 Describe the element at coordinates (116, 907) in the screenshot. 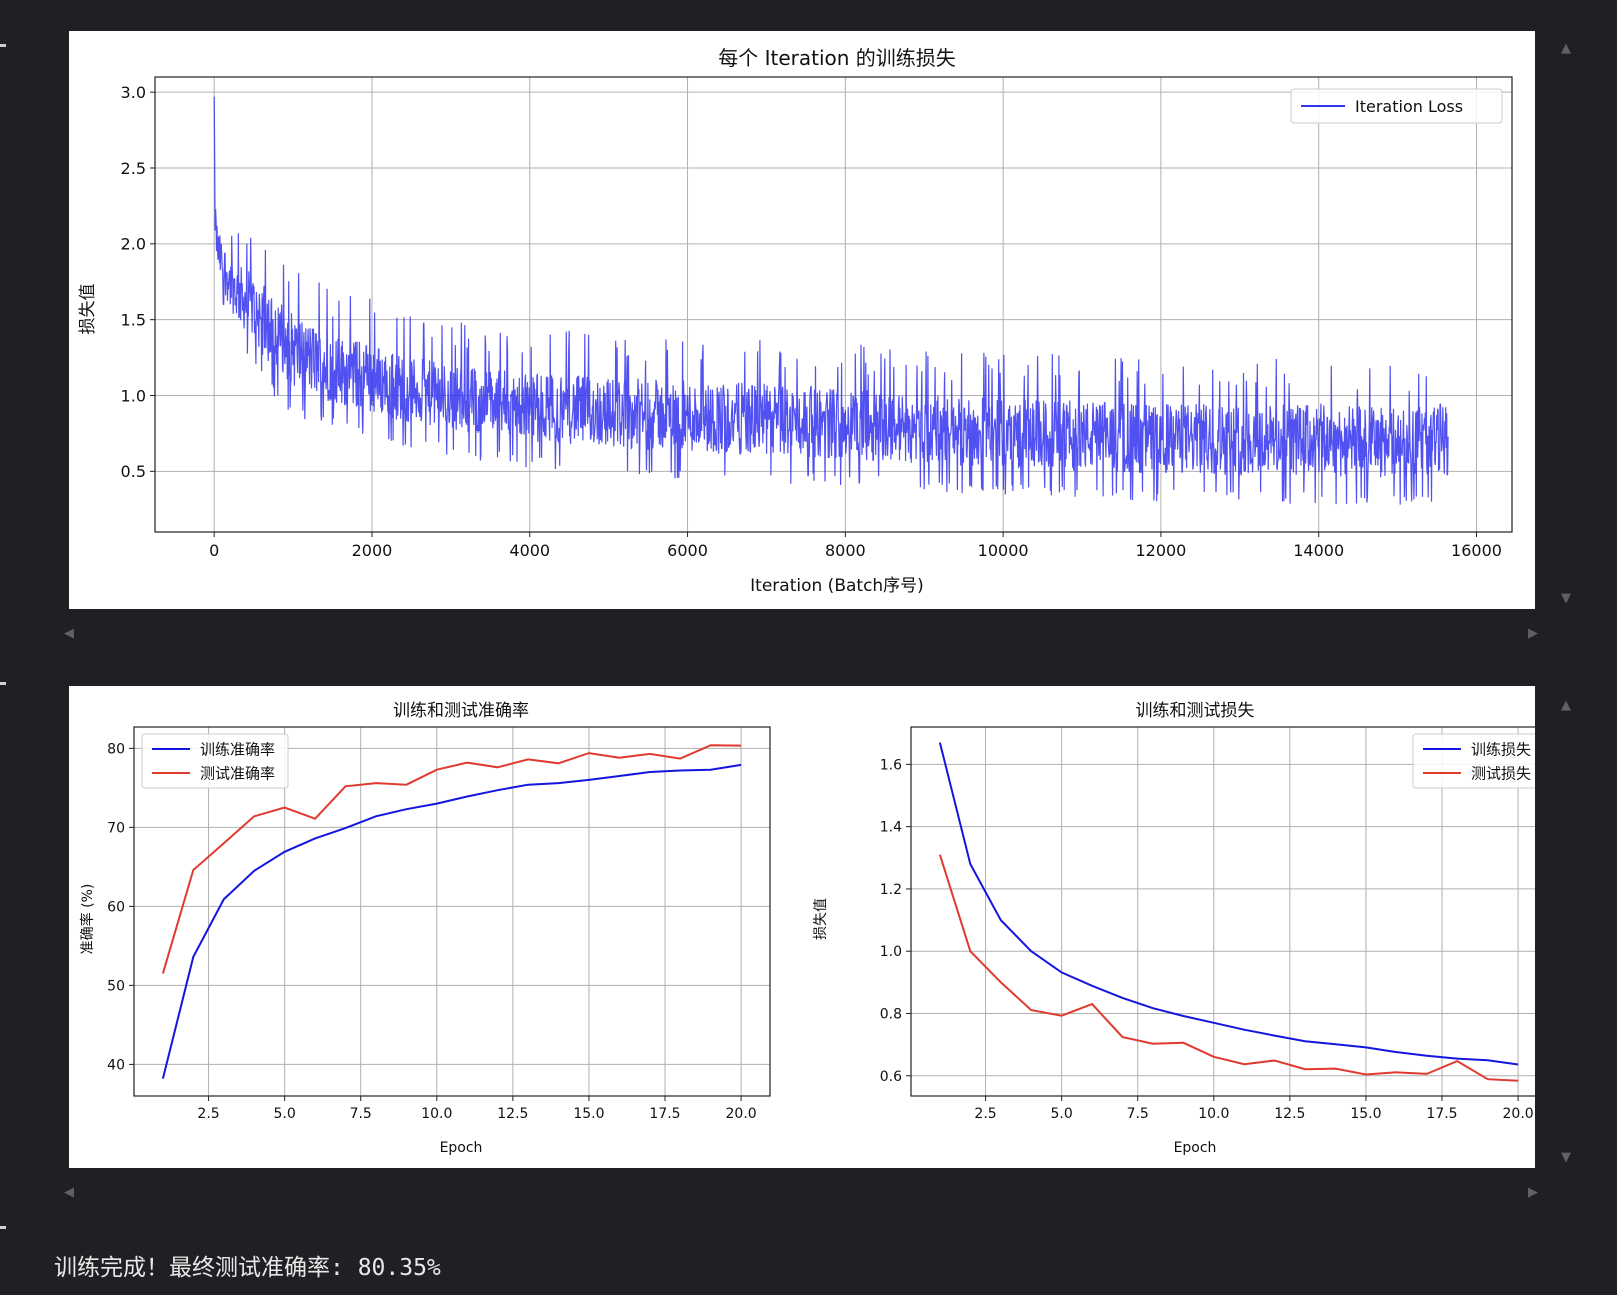

I see `y-tick-label: 60` at that location.